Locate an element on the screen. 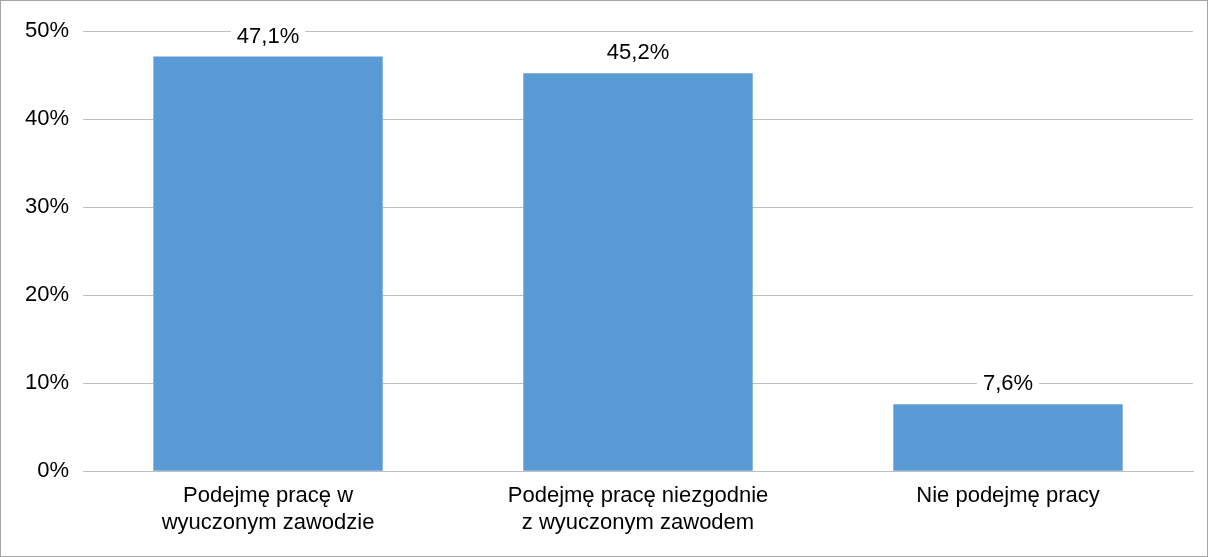  y-tick-label: 40% is located at coordinates (47, 118).